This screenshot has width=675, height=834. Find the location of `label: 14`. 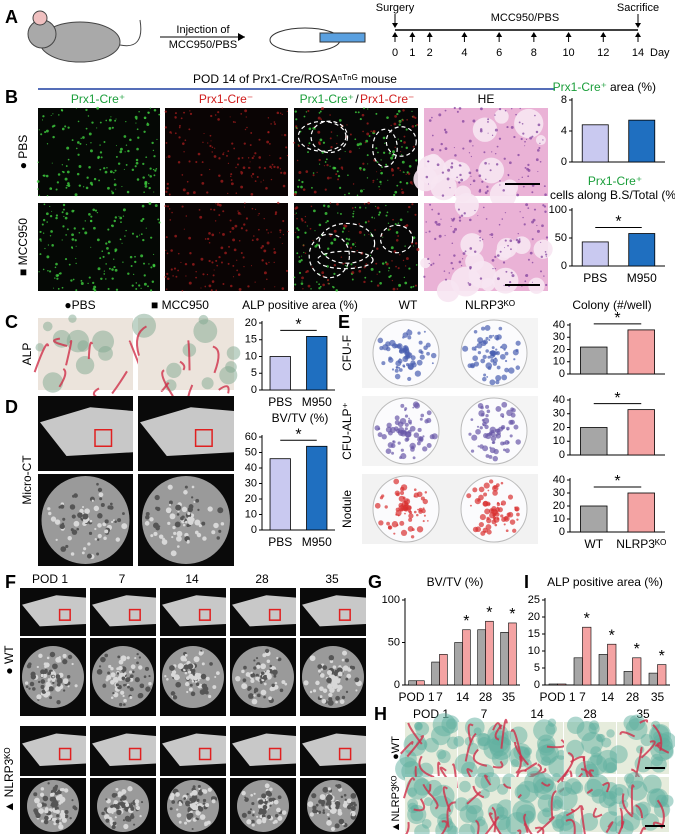

label: 14 is located at coordinates (192, 579).